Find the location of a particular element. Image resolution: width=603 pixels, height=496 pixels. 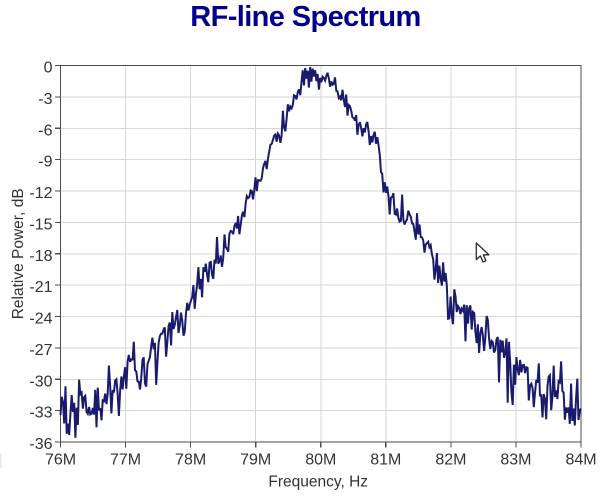

svg-text: -12 is located at coordinates (40, 193).